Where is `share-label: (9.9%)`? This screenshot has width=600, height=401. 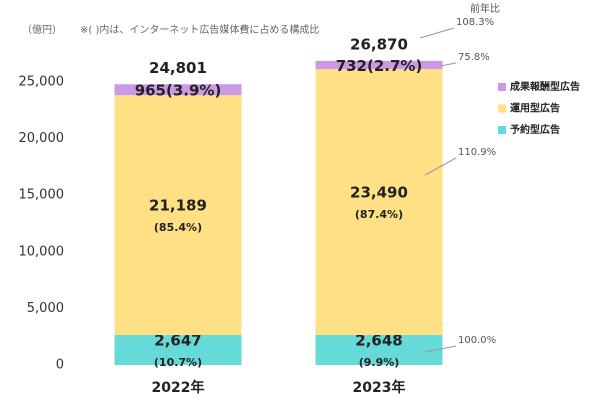
share-label: (9.9%) is located at coordinates (379, 362).